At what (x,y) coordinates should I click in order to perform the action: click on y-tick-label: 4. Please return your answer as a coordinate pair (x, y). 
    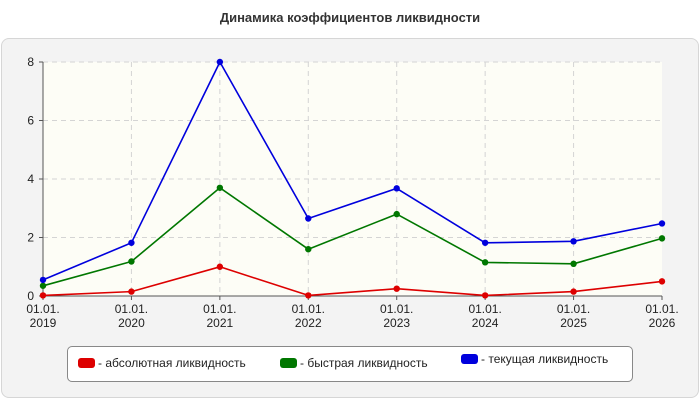
    Looking at the image, I should click on (30, 179).